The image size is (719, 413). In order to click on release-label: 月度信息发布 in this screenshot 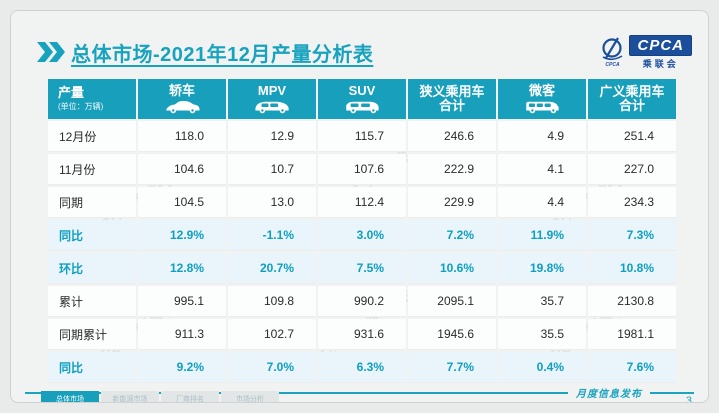, I will do `click(609, 394)`.